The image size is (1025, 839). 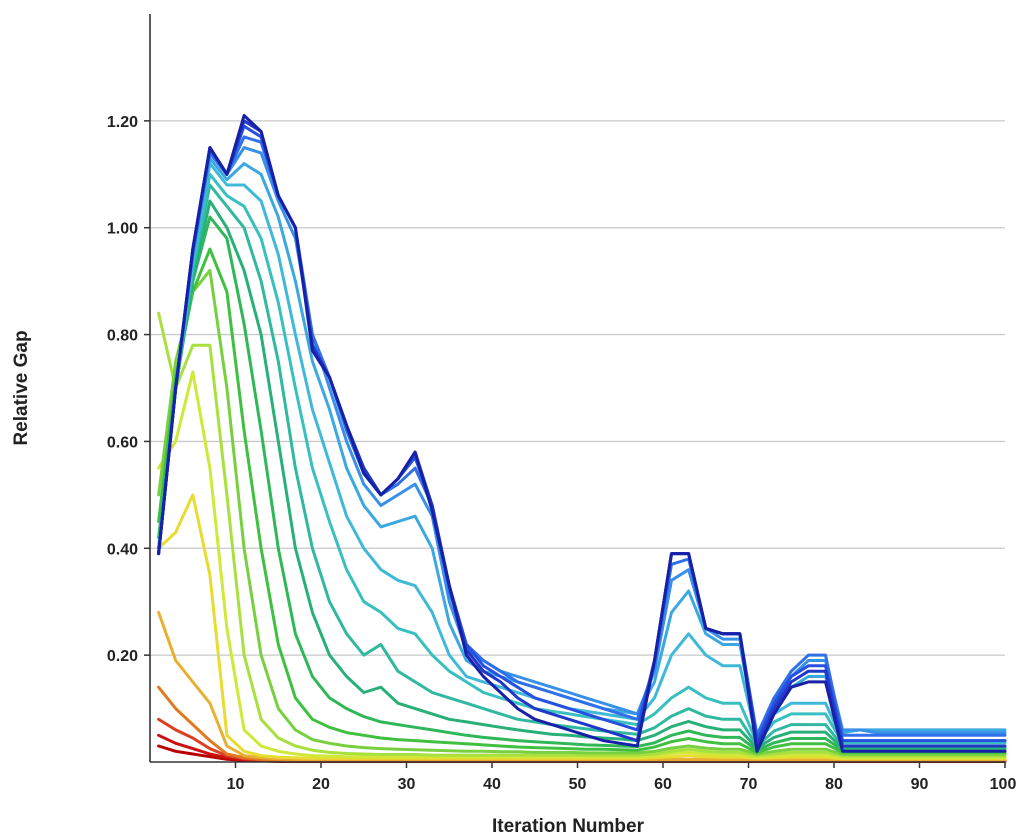 I want to click on x-tick-label: 10, so click(x=236, y=784).